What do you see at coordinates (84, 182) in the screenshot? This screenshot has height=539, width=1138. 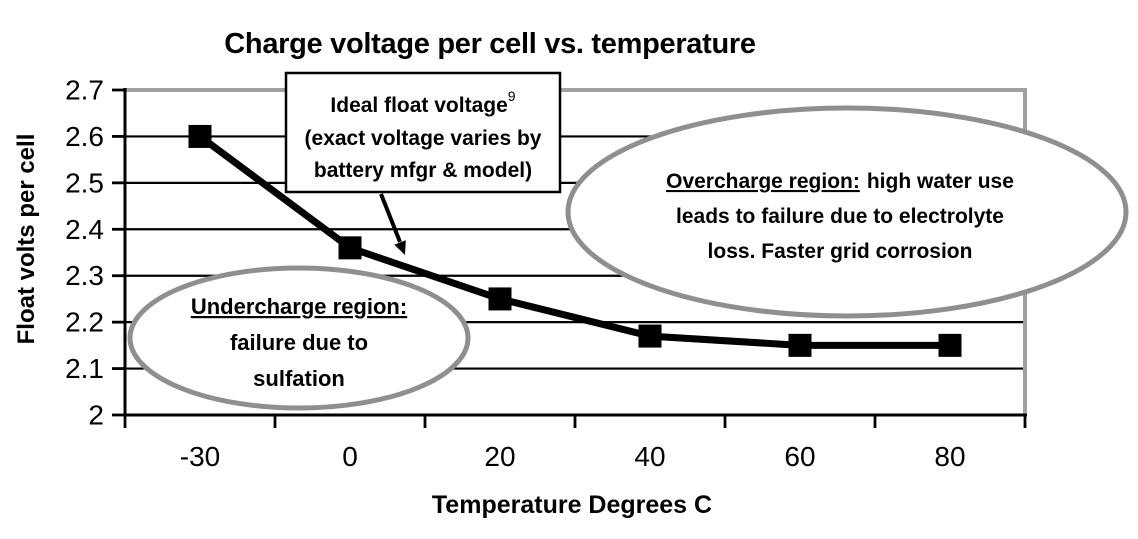 I see `y-tick-label: 2.5` at bounding box center [84, 182].